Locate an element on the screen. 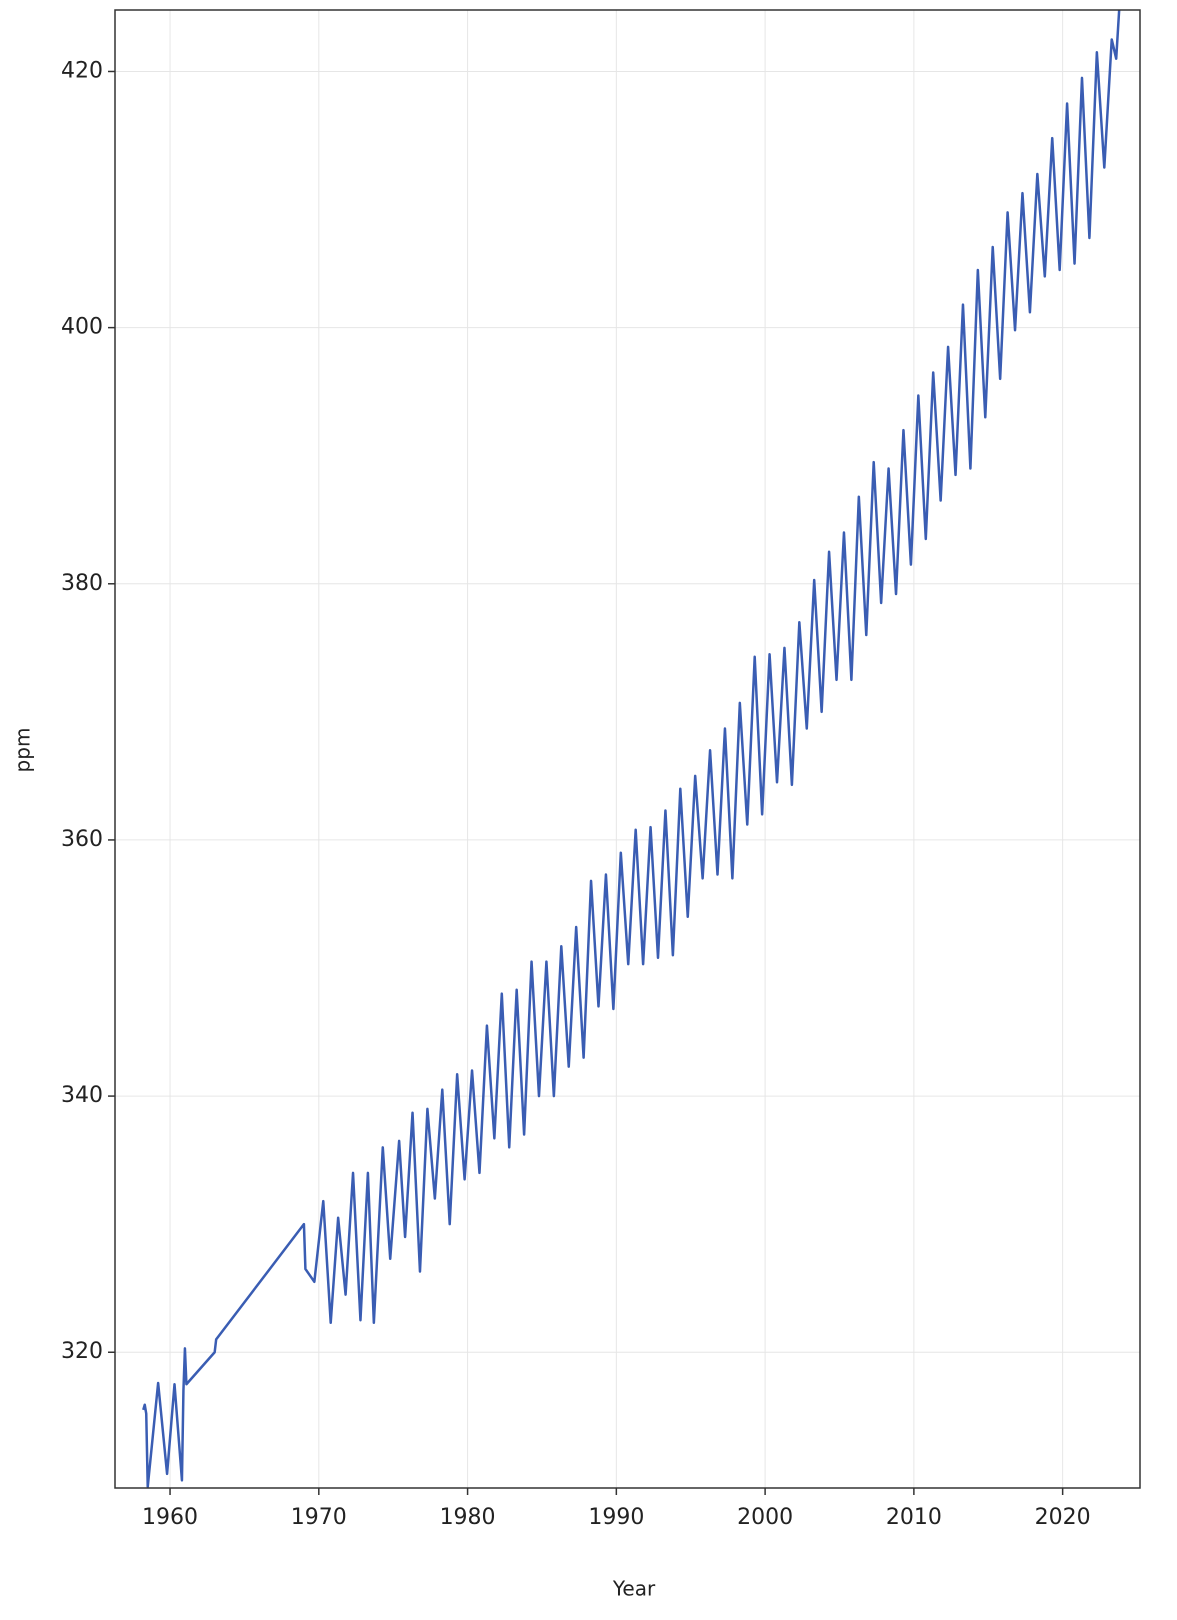 The width and height of the screenshot is (1177, 1620). x-axis-label: Year is located at coordinates (634, 1589).